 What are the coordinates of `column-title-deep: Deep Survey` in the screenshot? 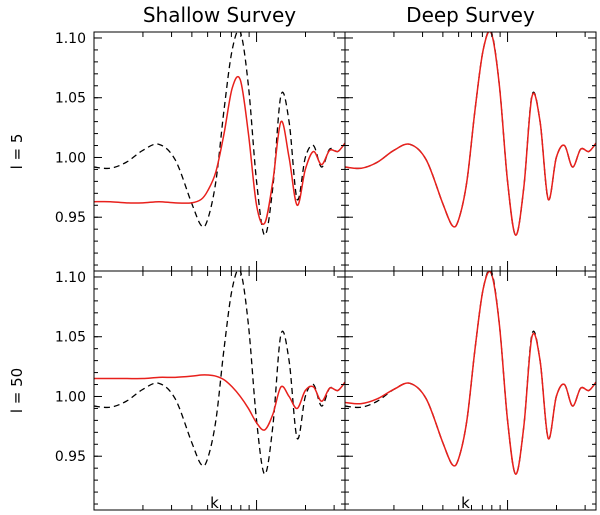 It's located at (470, 15).